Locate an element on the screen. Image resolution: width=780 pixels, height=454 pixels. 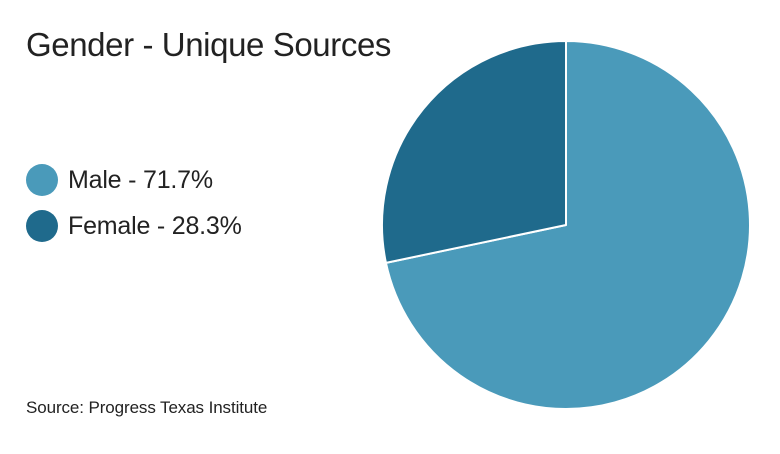
legend-swatch-female is located at coordinates (42, 226).